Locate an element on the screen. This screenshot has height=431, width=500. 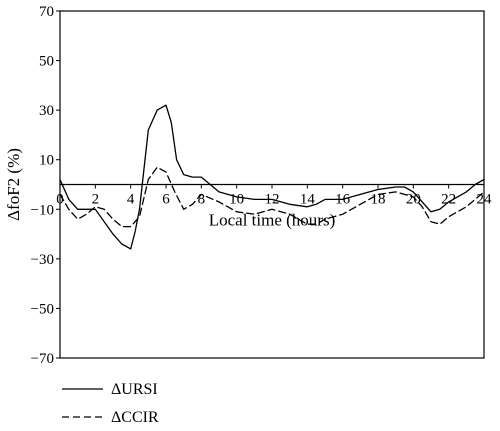
x-tick-label: 14 is located at coordinates (308, 200).